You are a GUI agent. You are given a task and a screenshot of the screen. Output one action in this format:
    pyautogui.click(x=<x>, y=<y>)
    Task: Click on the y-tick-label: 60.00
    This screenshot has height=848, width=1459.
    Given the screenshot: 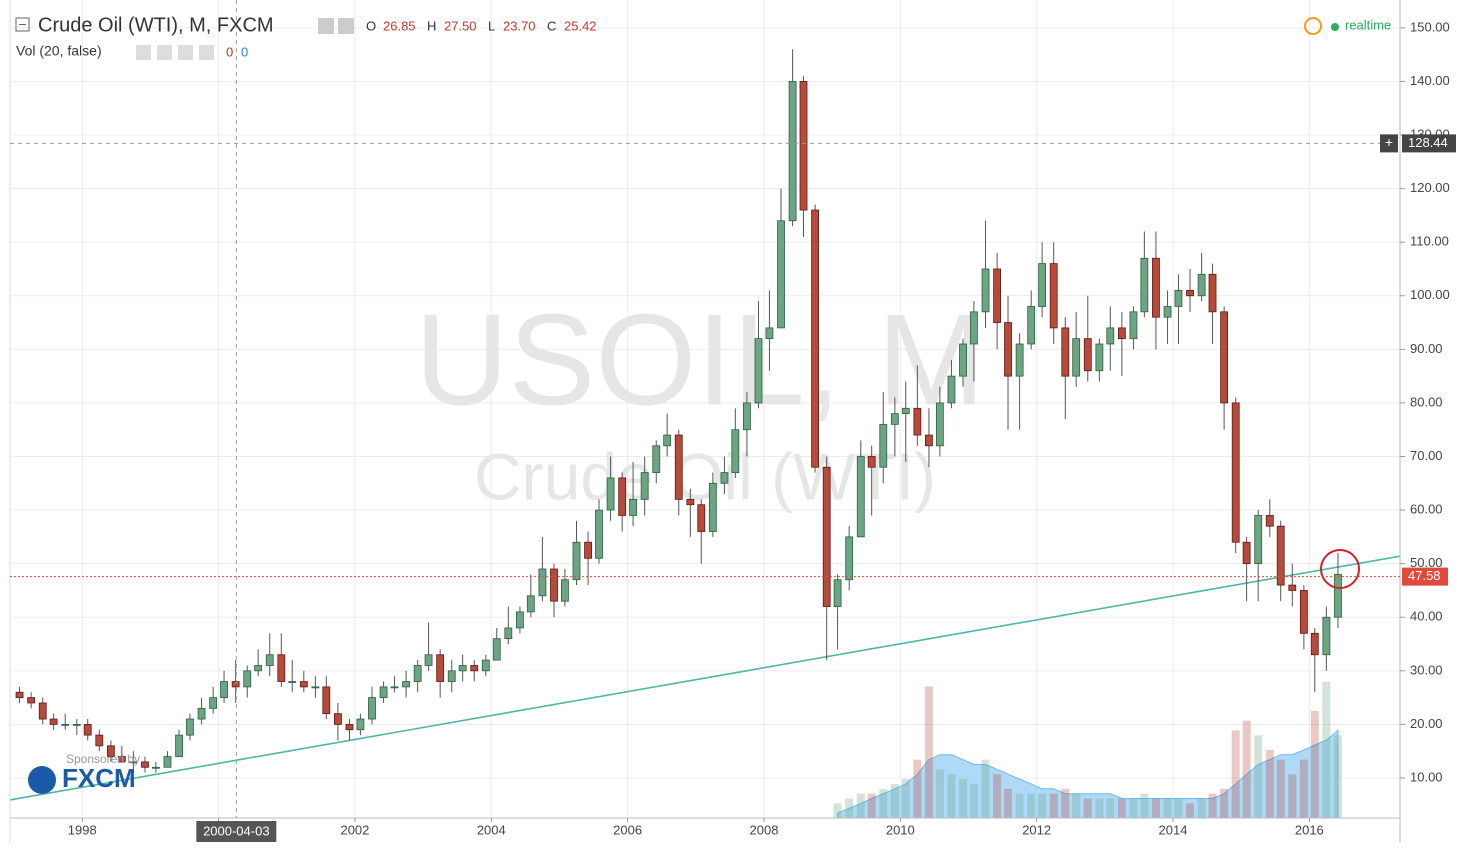 What is the action you would take?
    pyautogui.click(x=1426, y=509)
    